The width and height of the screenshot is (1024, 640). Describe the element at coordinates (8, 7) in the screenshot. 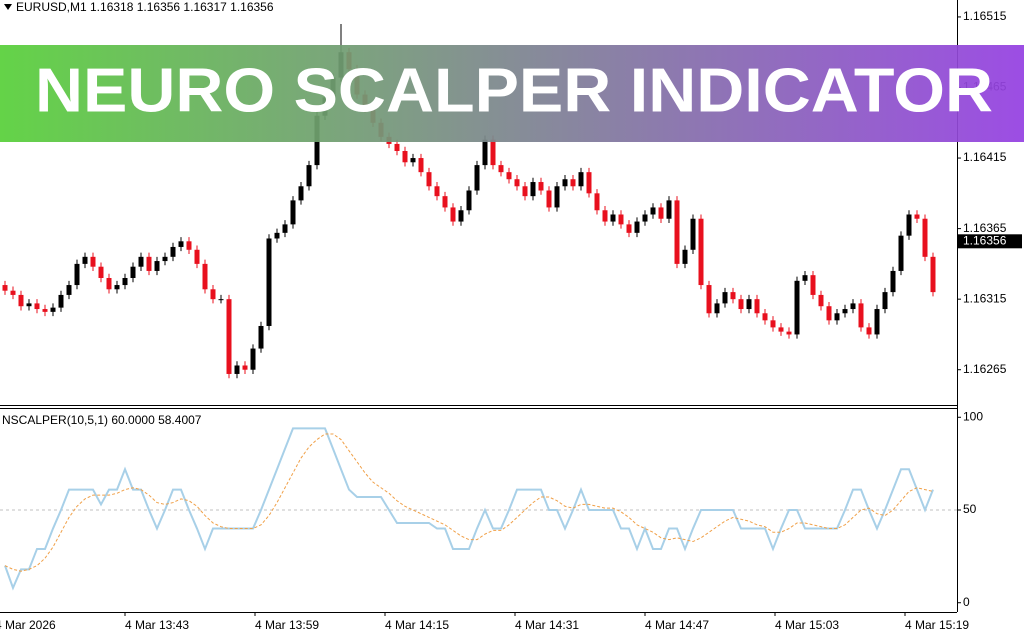

I see `symbol-menu-arrow` at that location.